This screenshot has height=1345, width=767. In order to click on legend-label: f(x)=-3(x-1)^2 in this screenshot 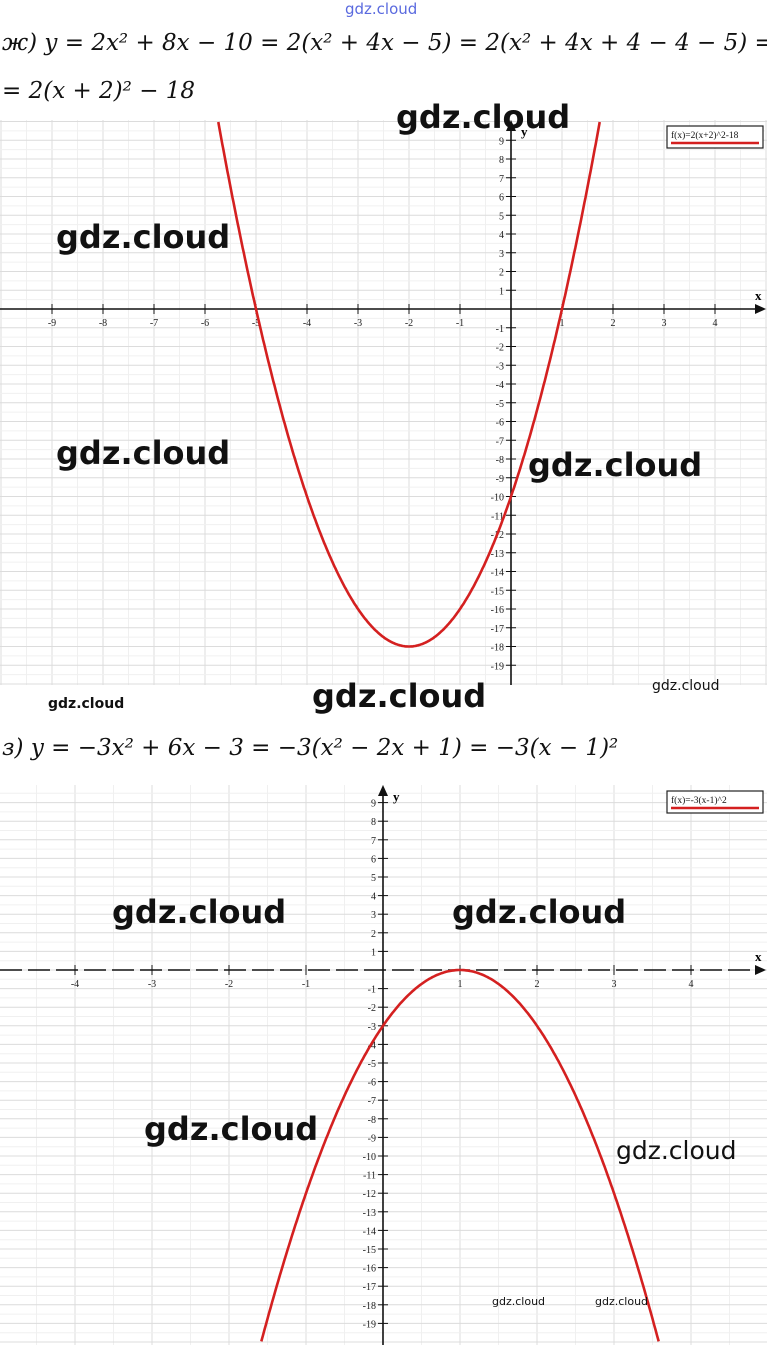, I will do `click(699, 800)`.